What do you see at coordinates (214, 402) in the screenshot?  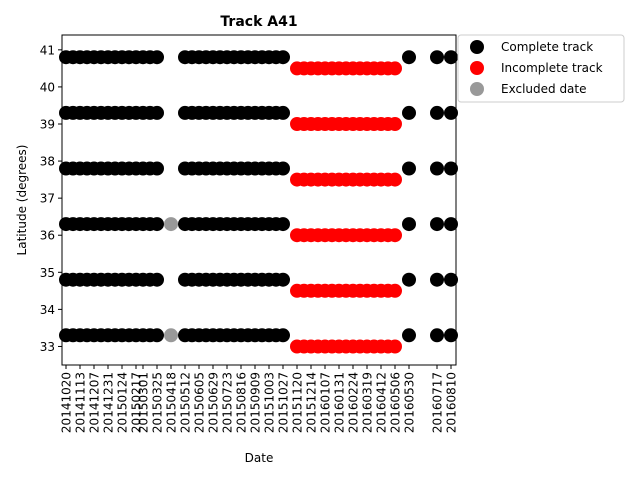 I see `x-tick-label: 20150629` at bounding box center [214, 402].